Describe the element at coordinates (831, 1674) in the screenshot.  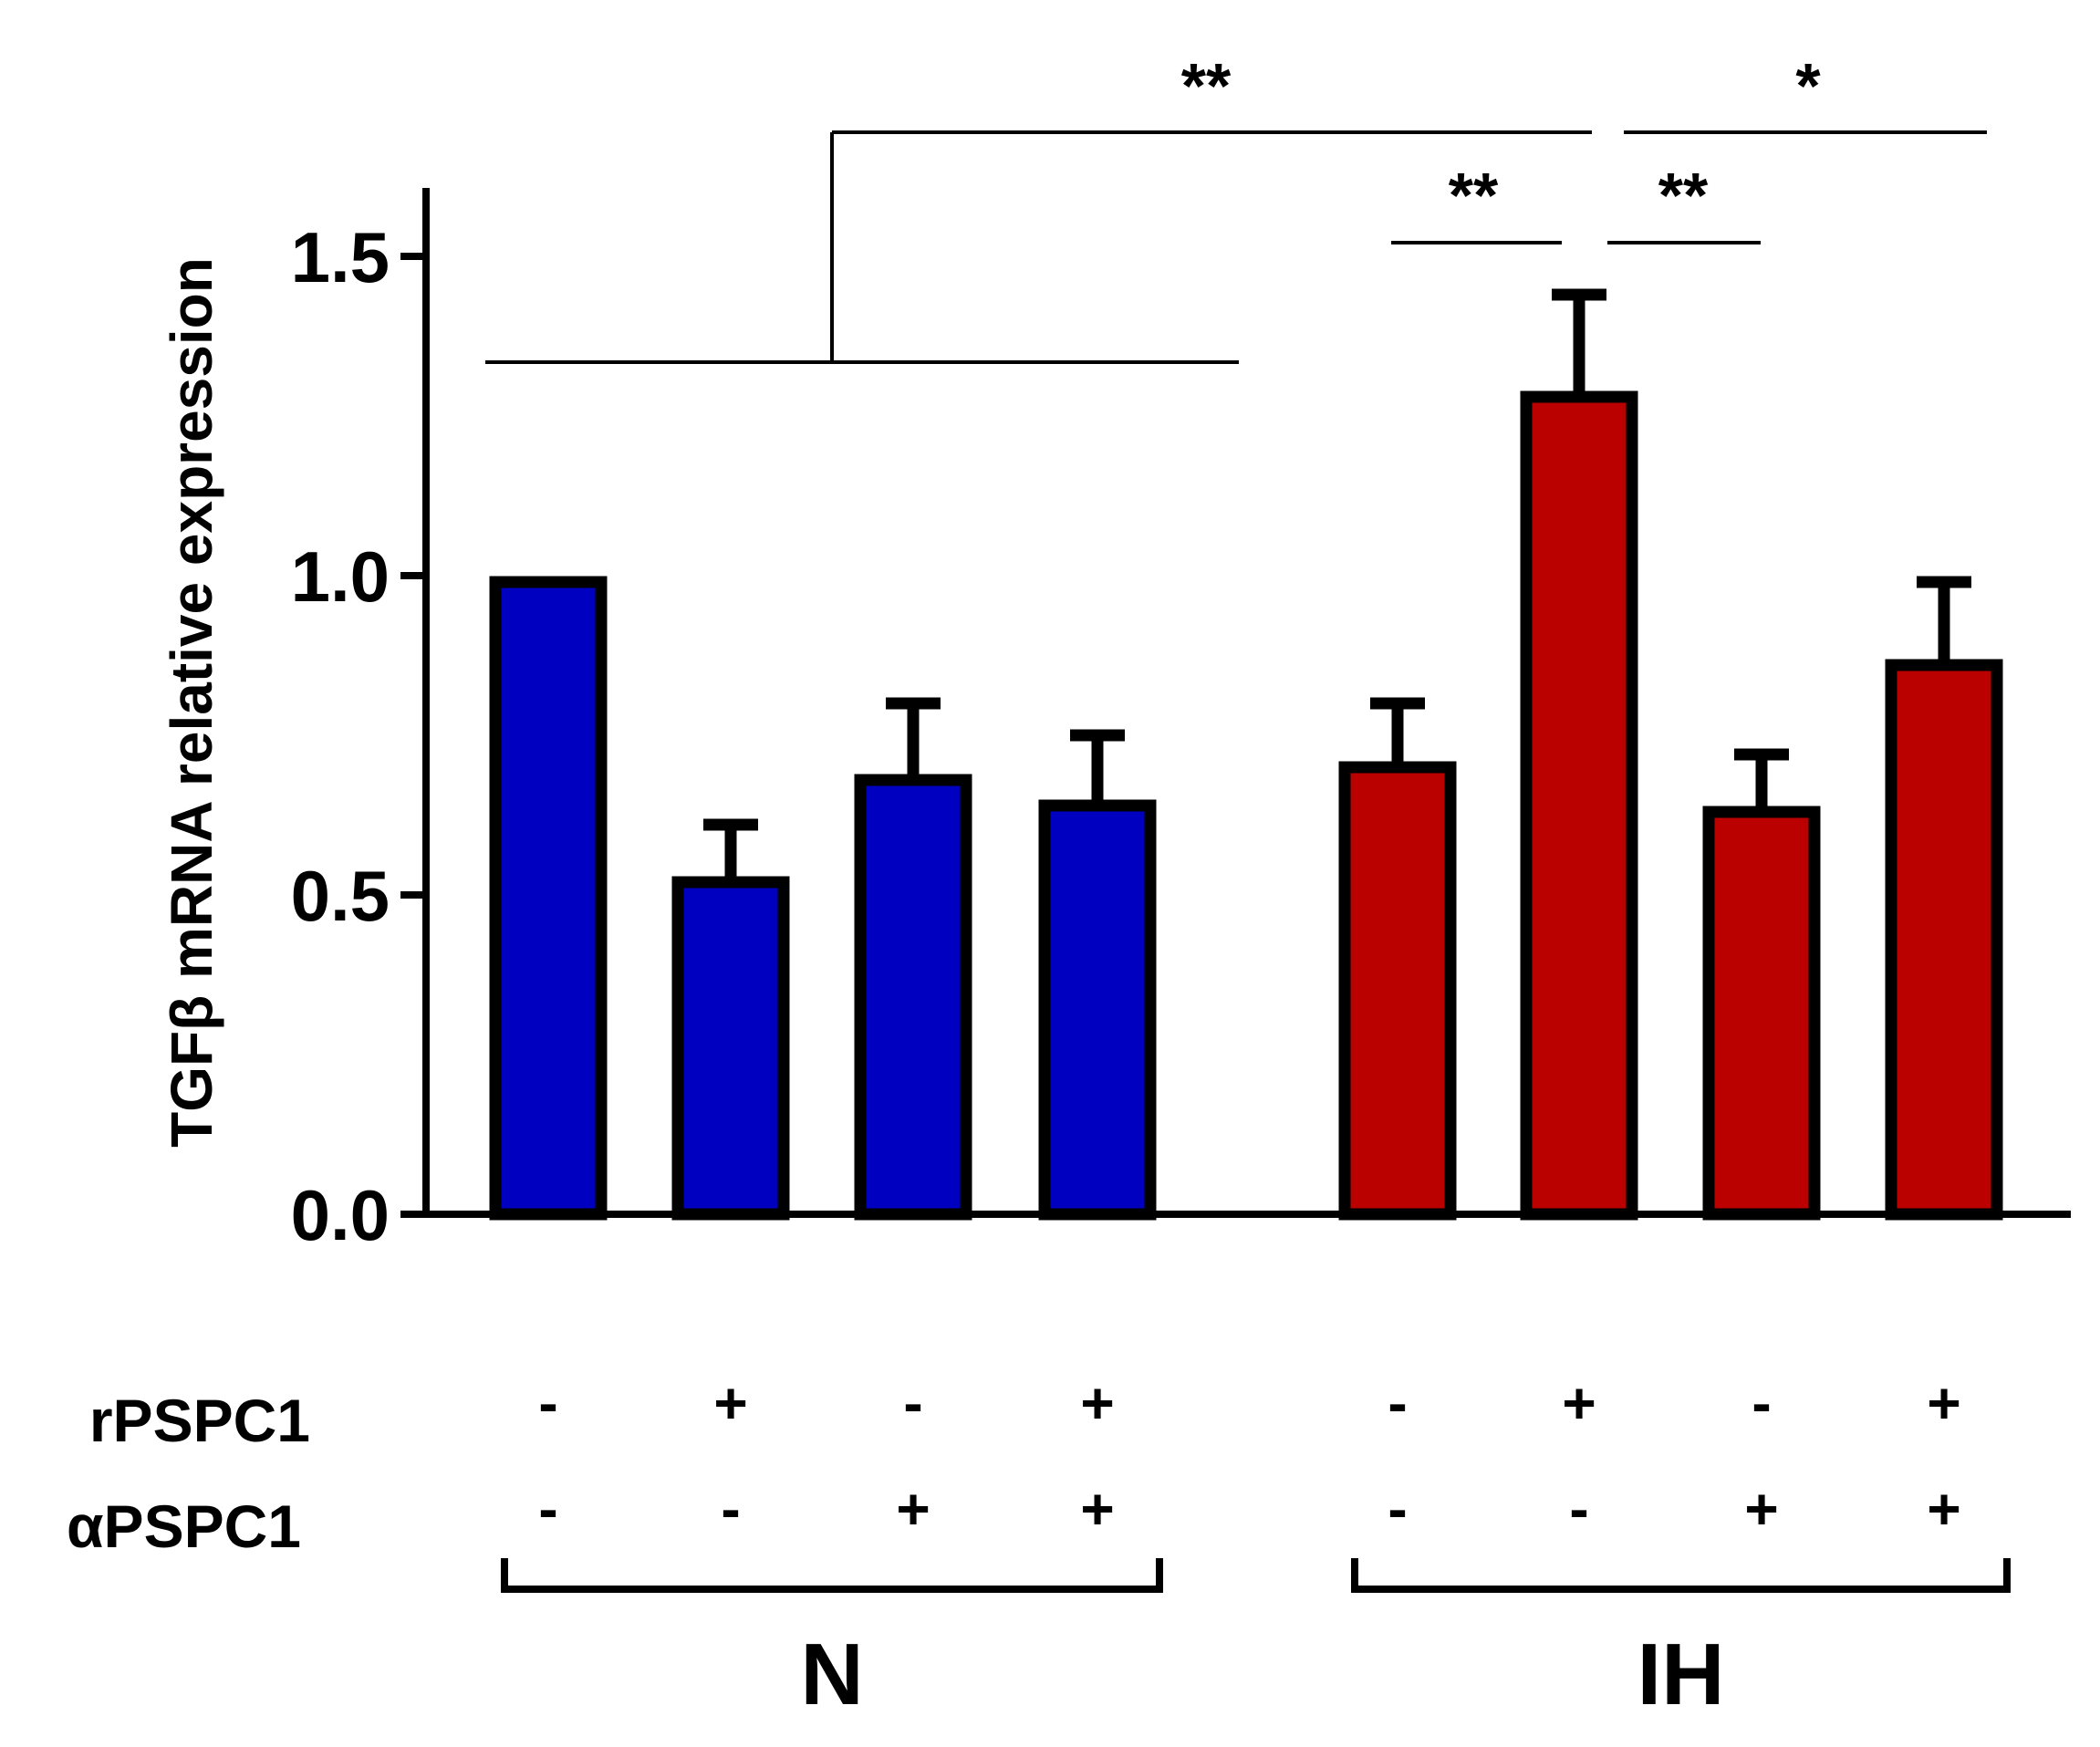
I see `group-label: N` at that location.